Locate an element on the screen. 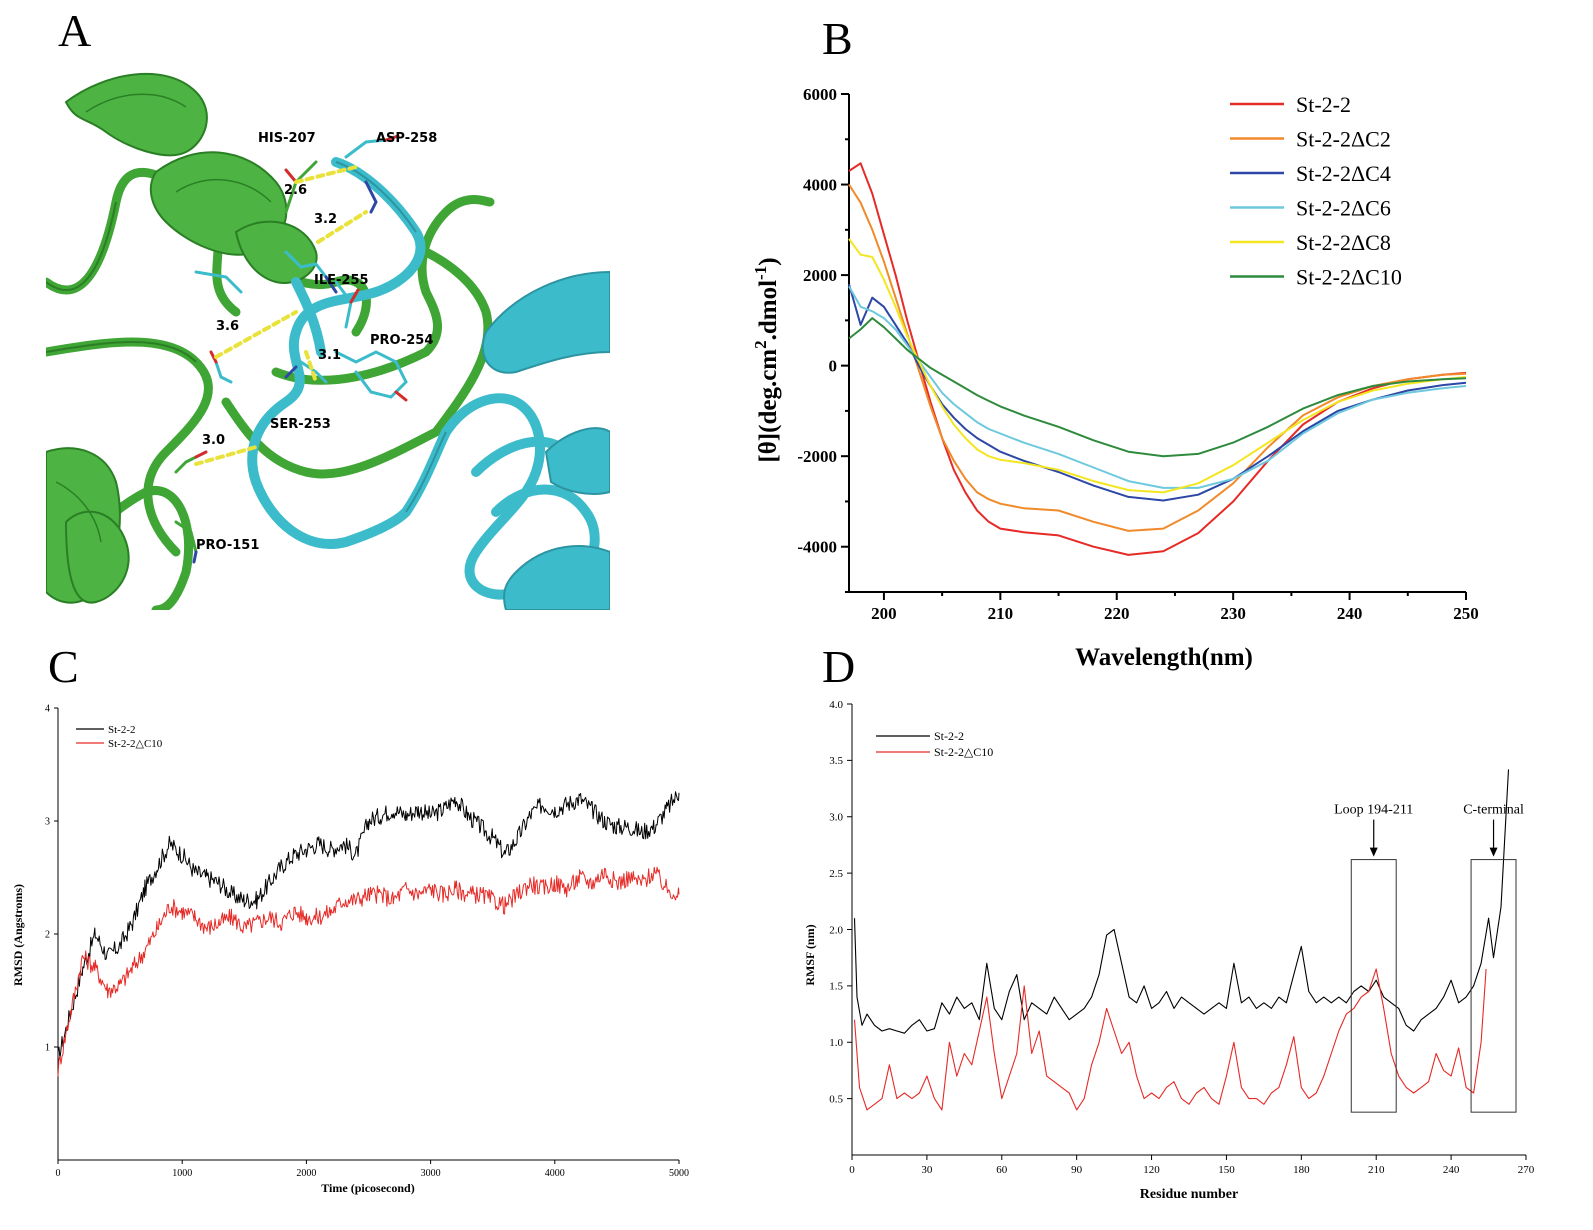 Image resolution: width=1593 pixels, height=1230 pixels. x-tick-label: 180 is located at coordinates (1301, 1170).